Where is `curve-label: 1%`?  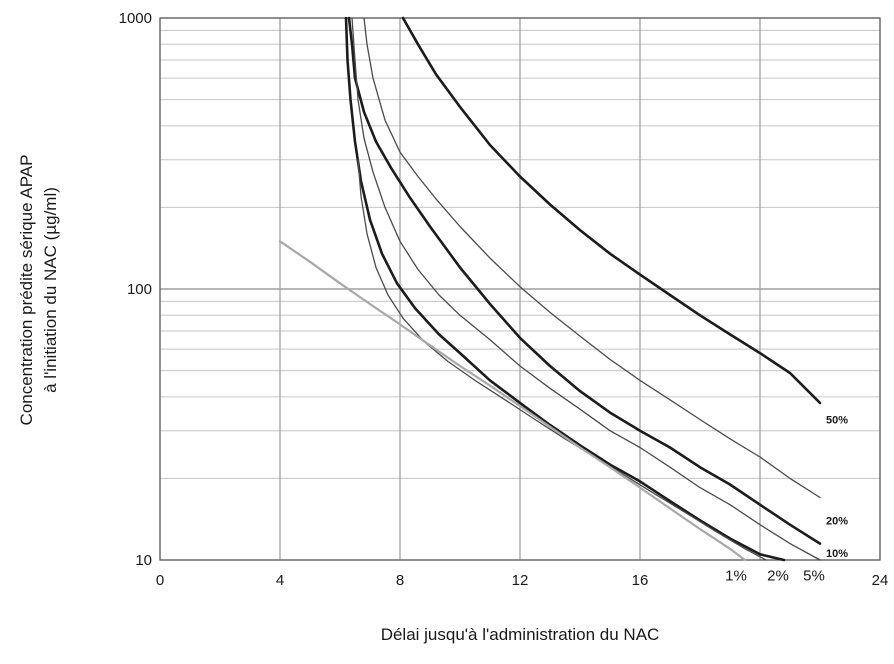
curve-label: 1% is located at coordinates (736, 575).